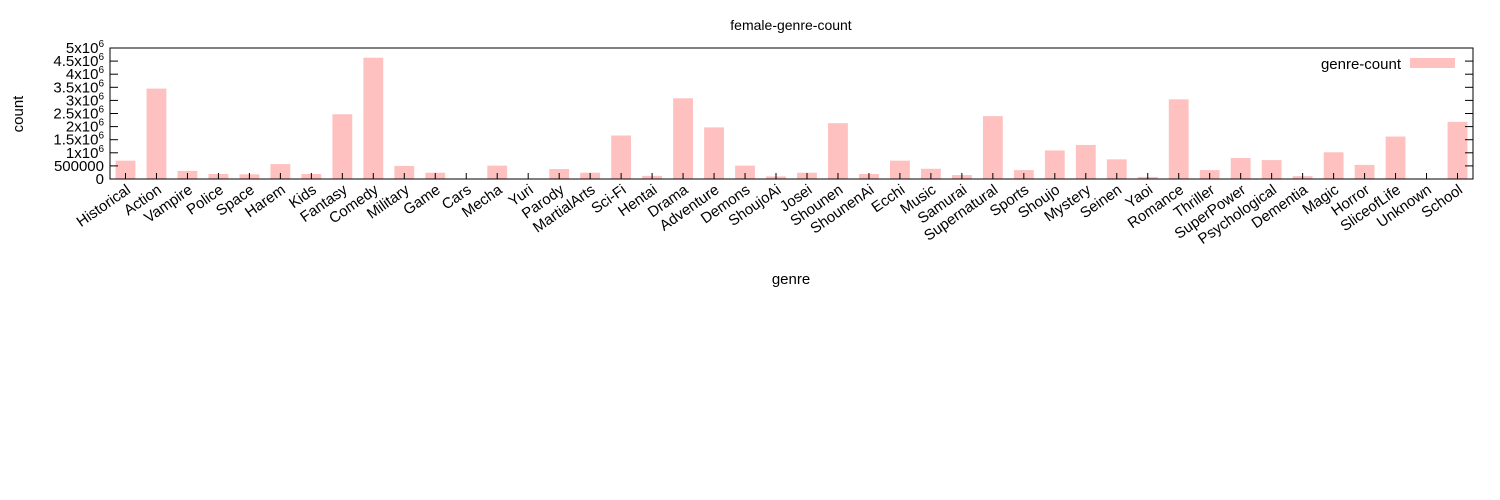 The image size is (1500, 500). I want to click on bar-sci-fi, so click(621, 157).